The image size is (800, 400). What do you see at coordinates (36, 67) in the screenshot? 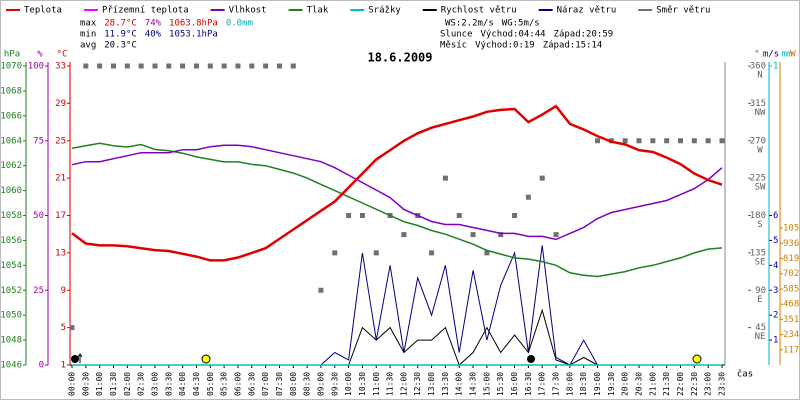
I see `y-tick-label: 100` at bounding box center [36, 67].